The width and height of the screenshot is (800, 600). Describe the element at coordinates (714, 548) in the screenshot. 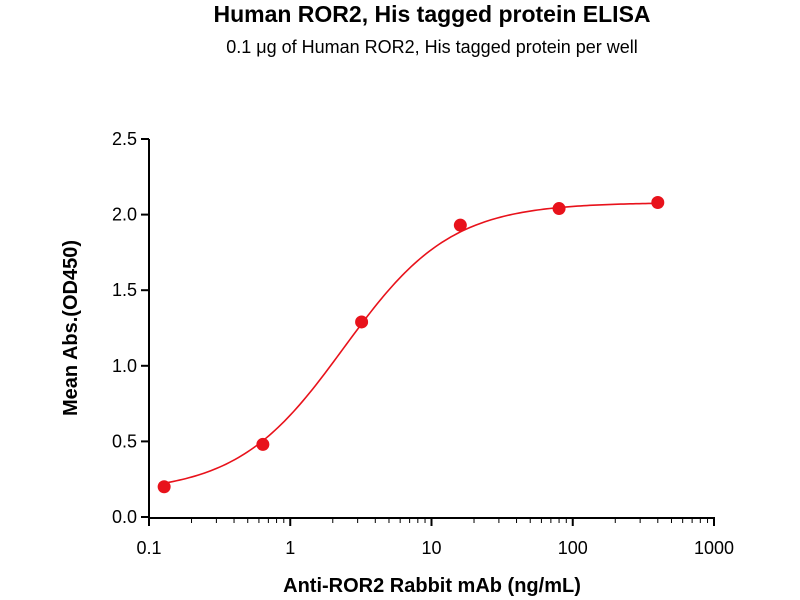

I see `x-tick-label: 1000` at that location.